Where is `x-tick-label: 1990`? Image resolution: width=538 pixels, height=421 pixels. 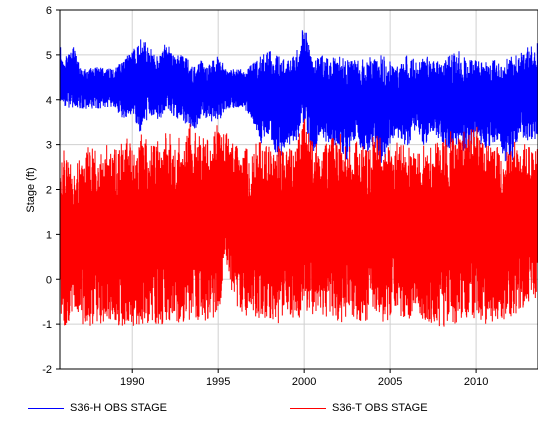 x-tick-label: 1990 is located at coordinates (132, 382).